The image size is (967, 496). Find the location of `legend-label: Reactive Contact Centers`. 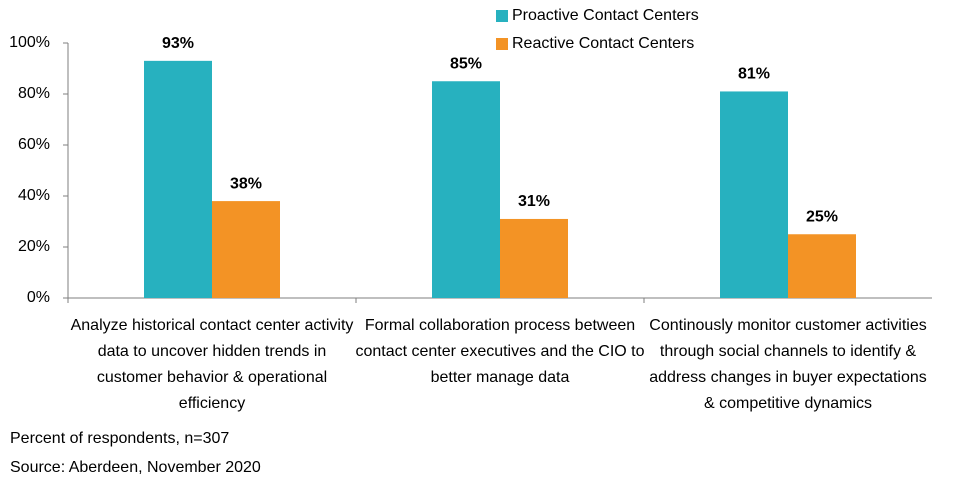

legend-label: Reactive Contact Centers is located at coordinates (603, 43).